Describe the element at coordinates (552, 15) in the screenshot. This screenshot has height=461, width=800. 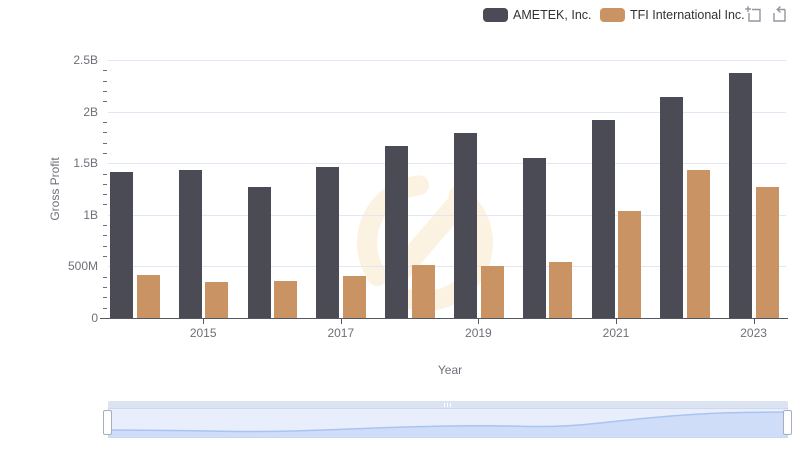
I see `legend-item-ametek: AMETEK, Inc.` at that location.